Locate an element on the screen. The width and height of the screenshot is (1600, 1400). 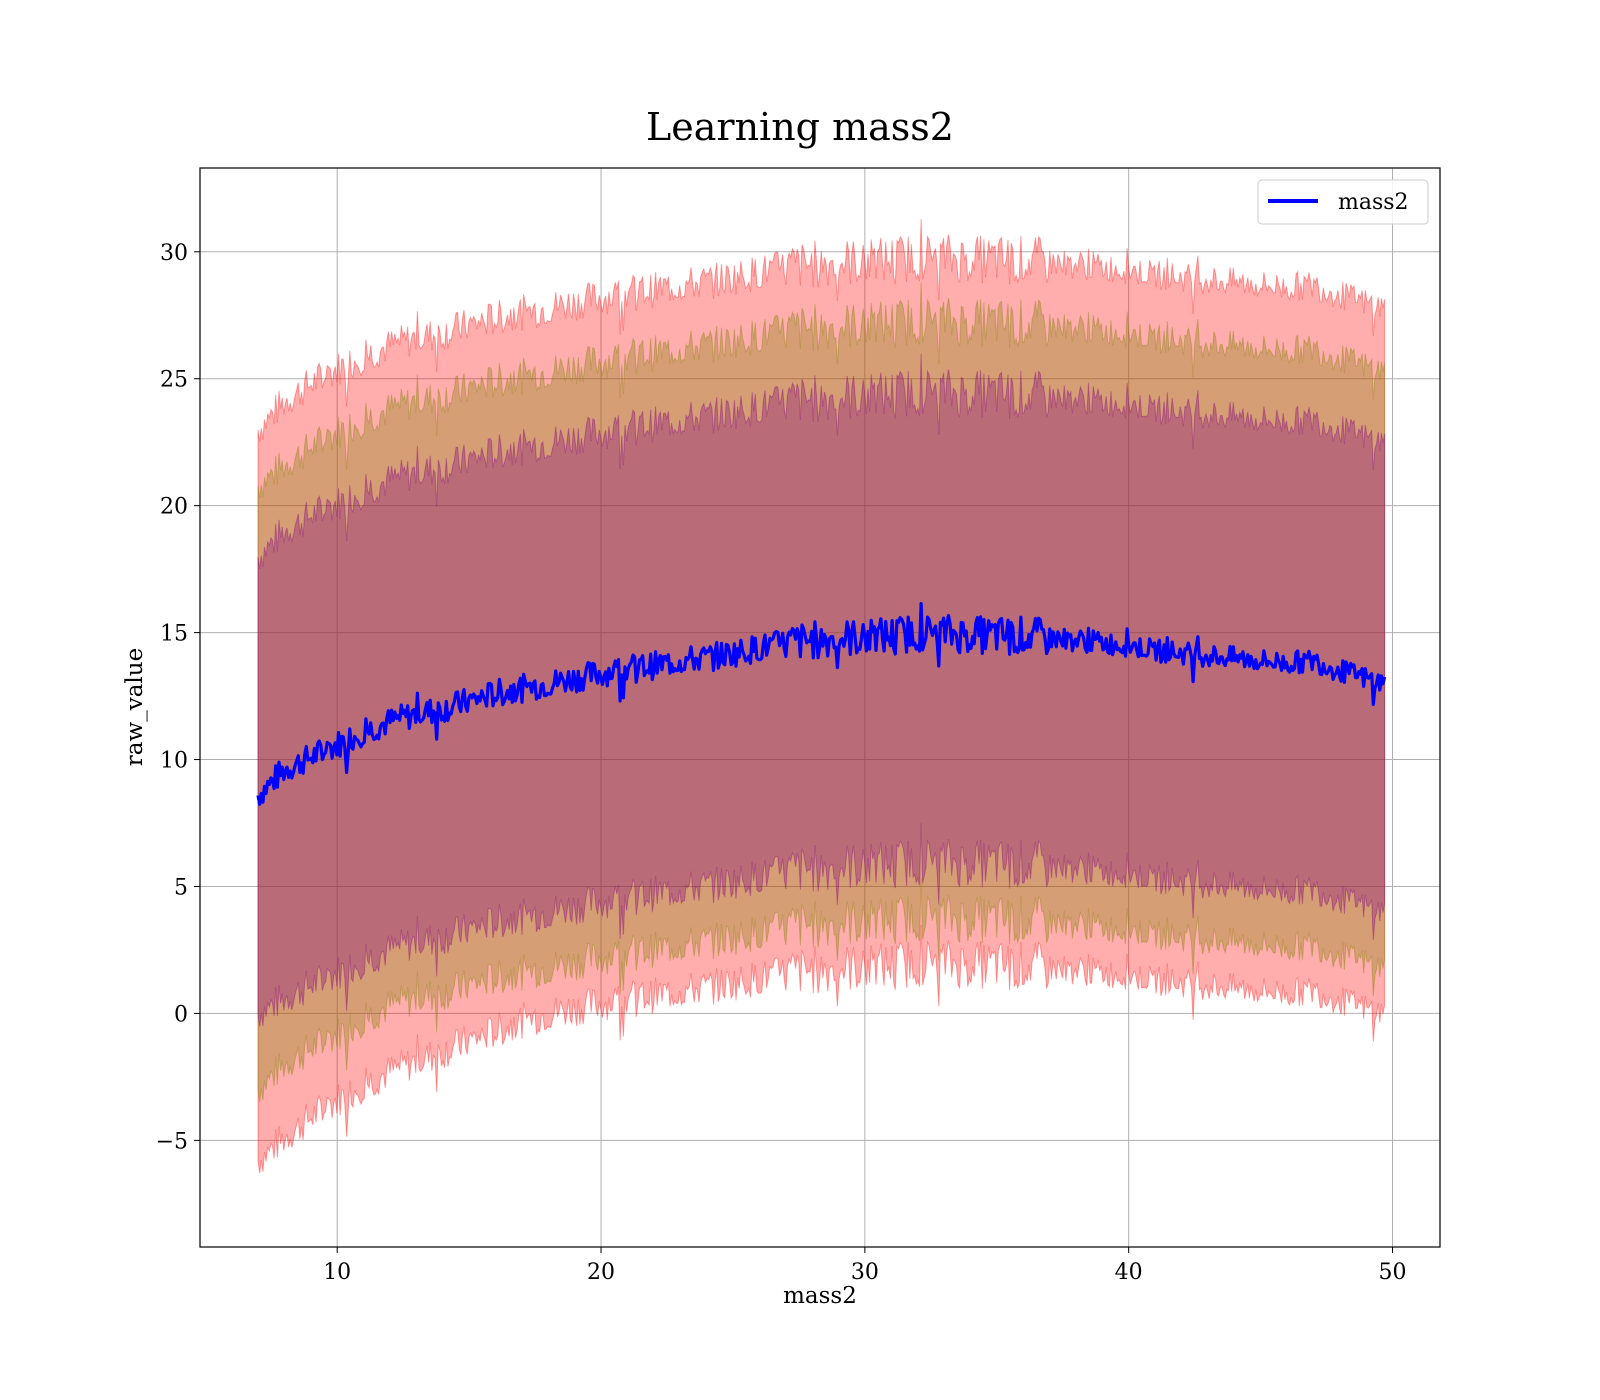
y-tick-label-1: 0 is located at coordinates (181, 1014).